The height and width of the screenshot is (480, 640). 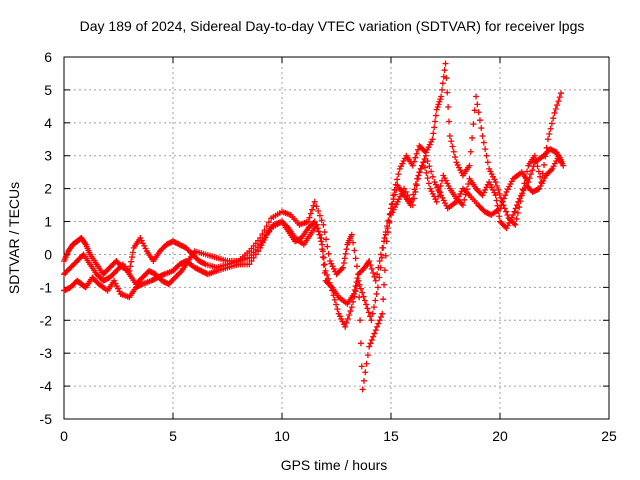 What do you see at coordinates (46, 320) in the screenshot?
I see `y-tick-label: -2` at bounding box center [46, 320].